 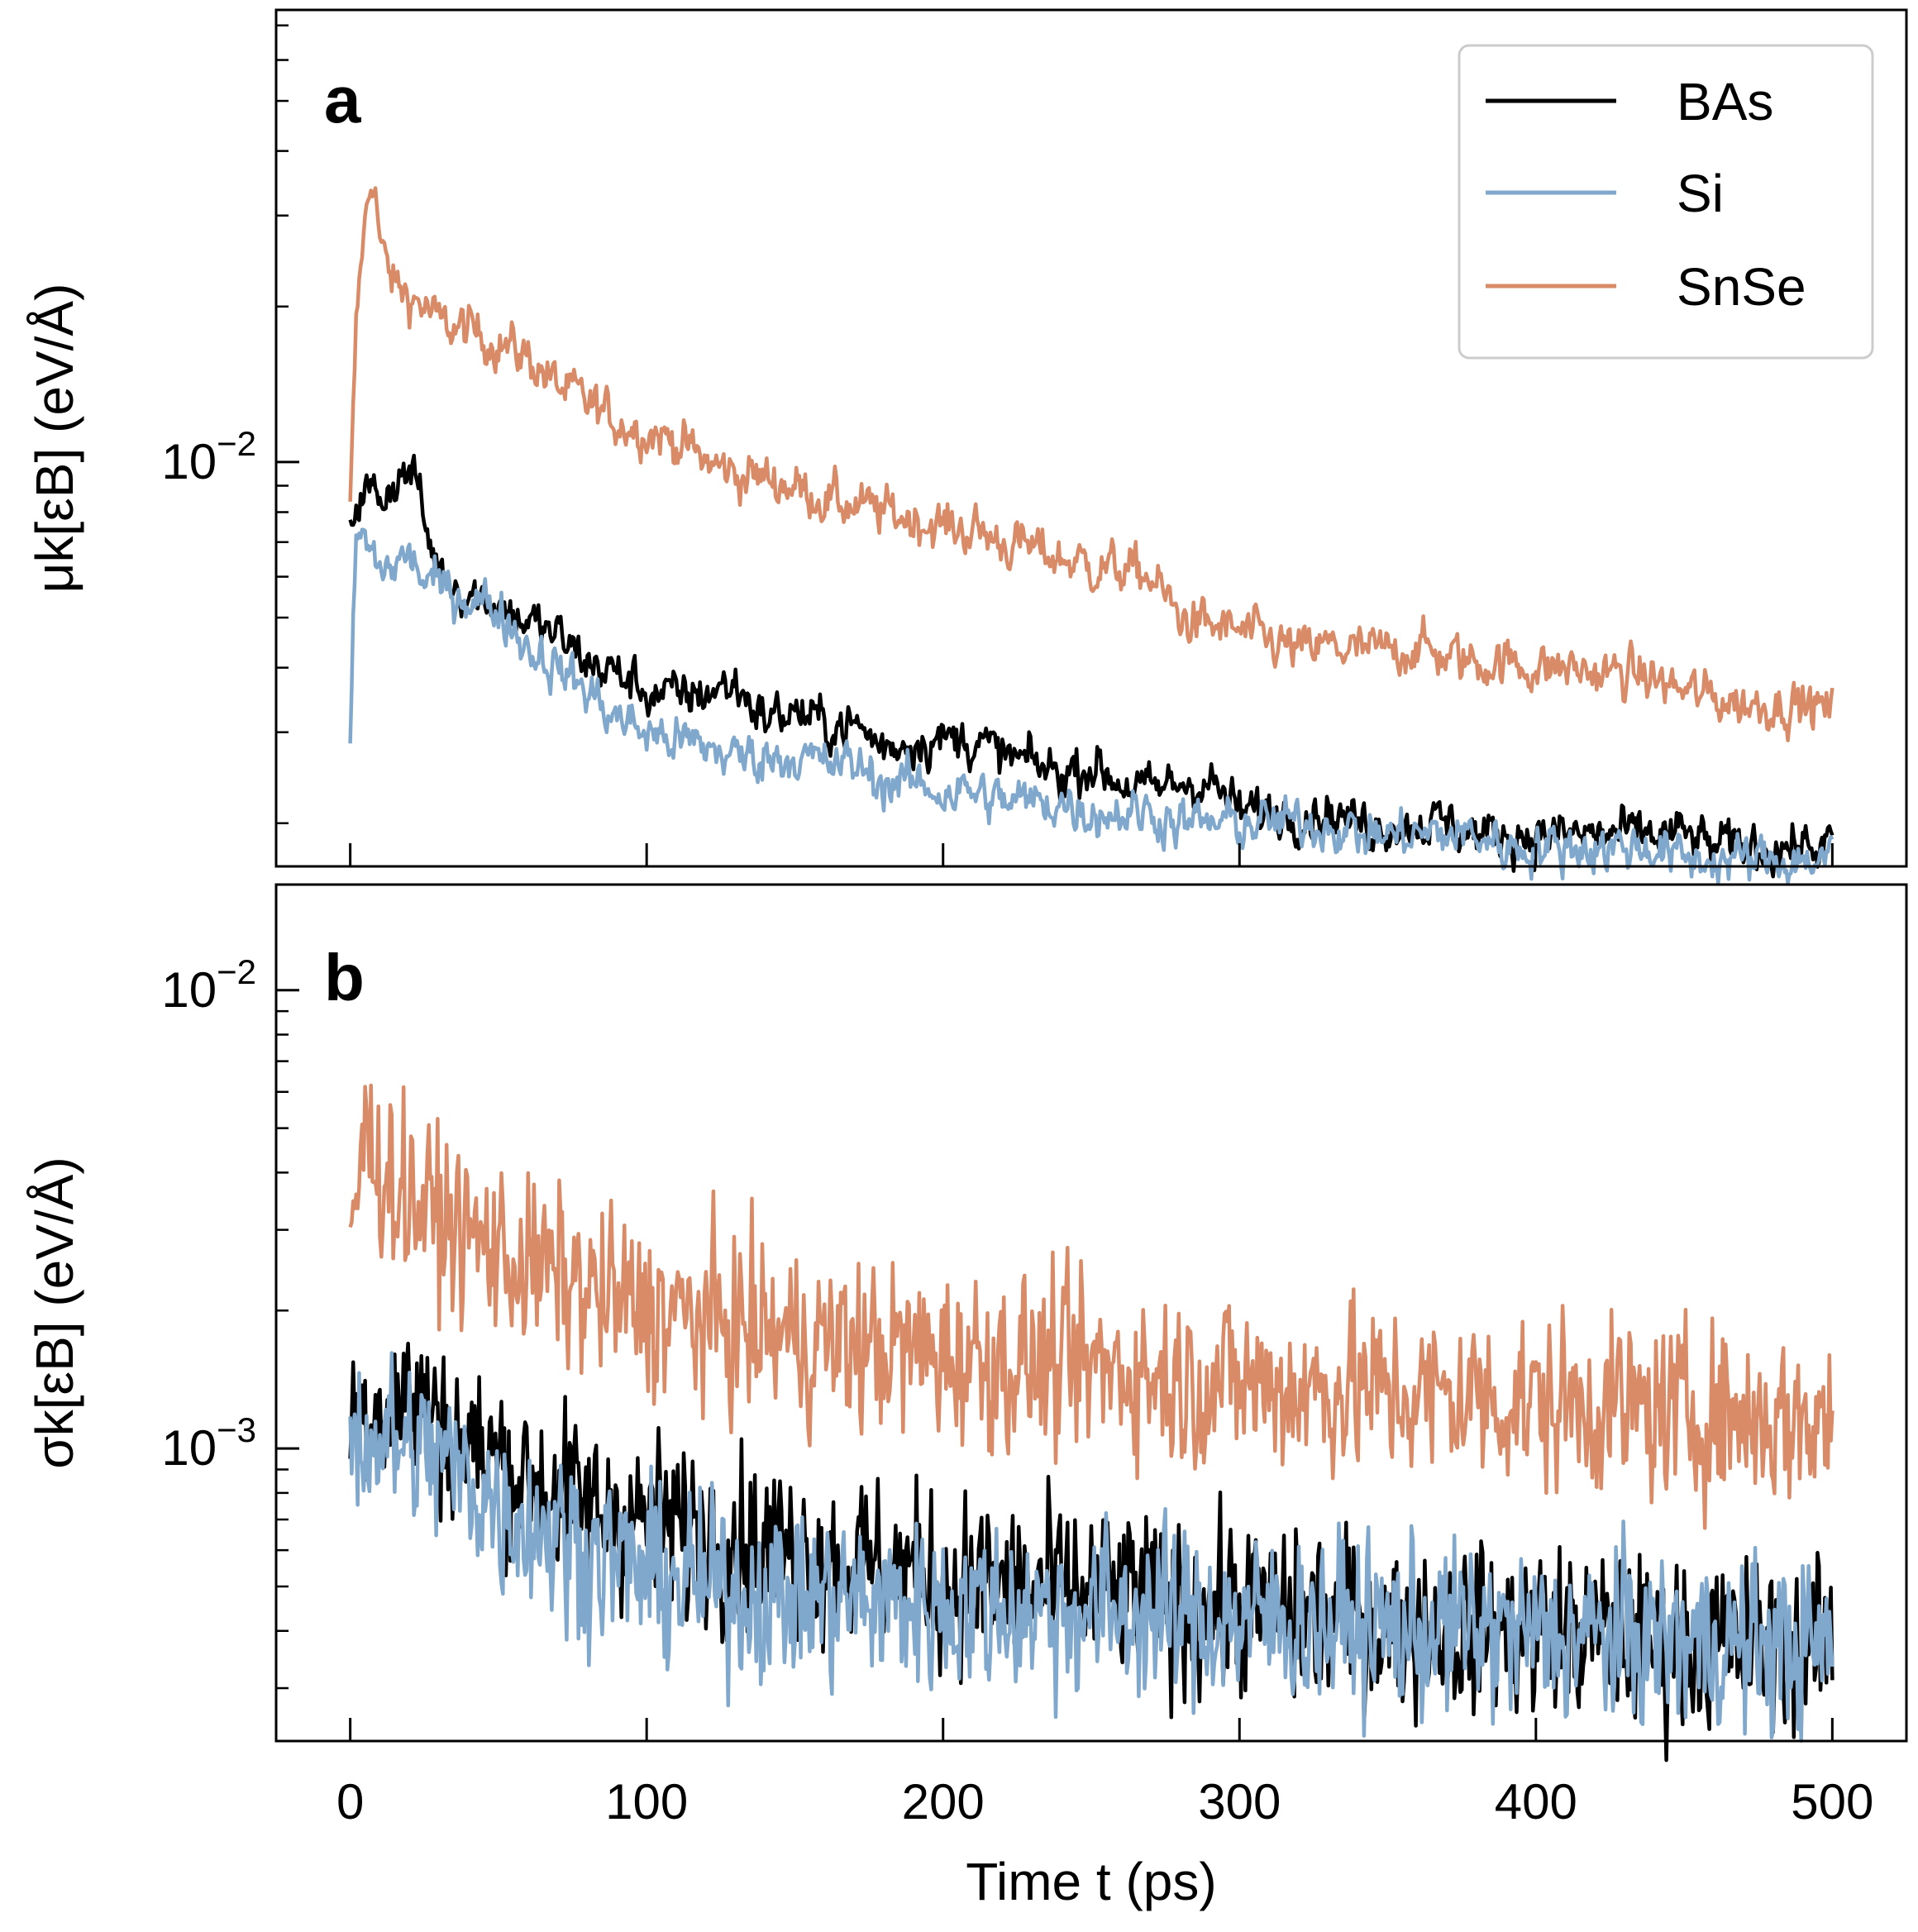 What do you see at coordinates (1832, 1802) in the screenshot?
I see `x-tick-label-500: 500` at bounding box center [1832, 1802].